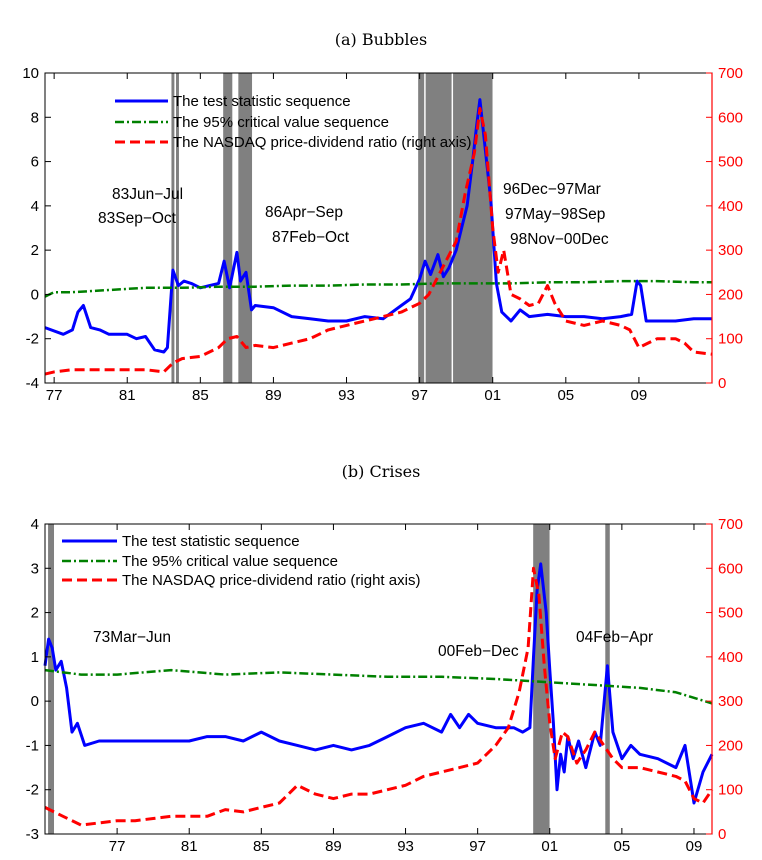  Describe the element at coordinates (614, 637) in the screenshot. I see `annotation-04feb-apr: 04Feb−Apr` at that location.